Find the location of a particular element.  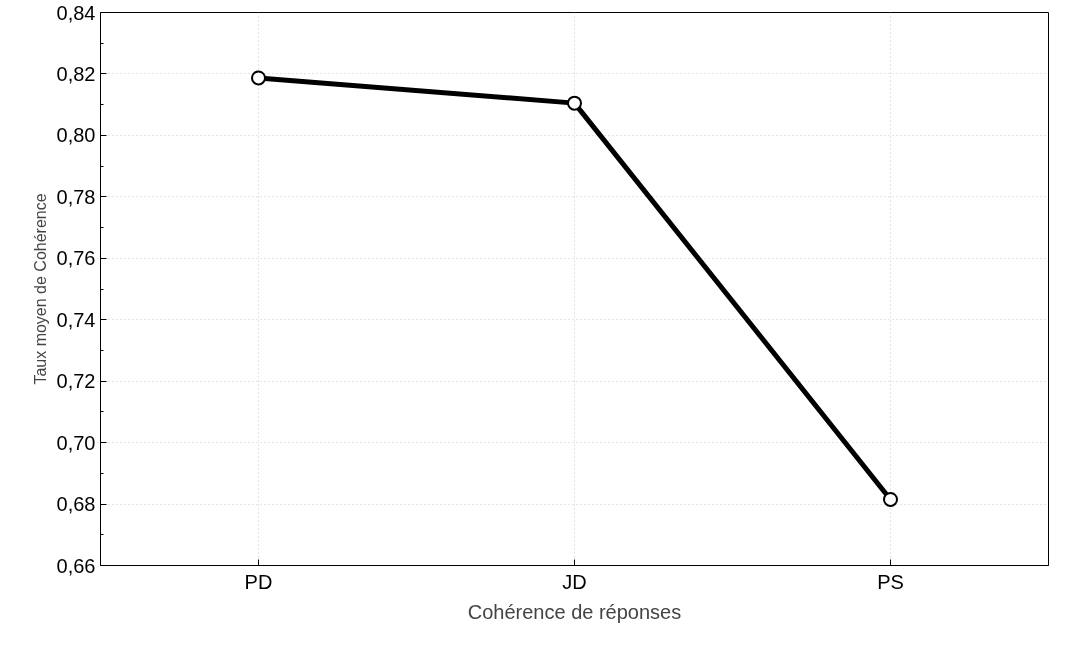

y-tick-label: 0,68 is located at coordinates (76, 504).